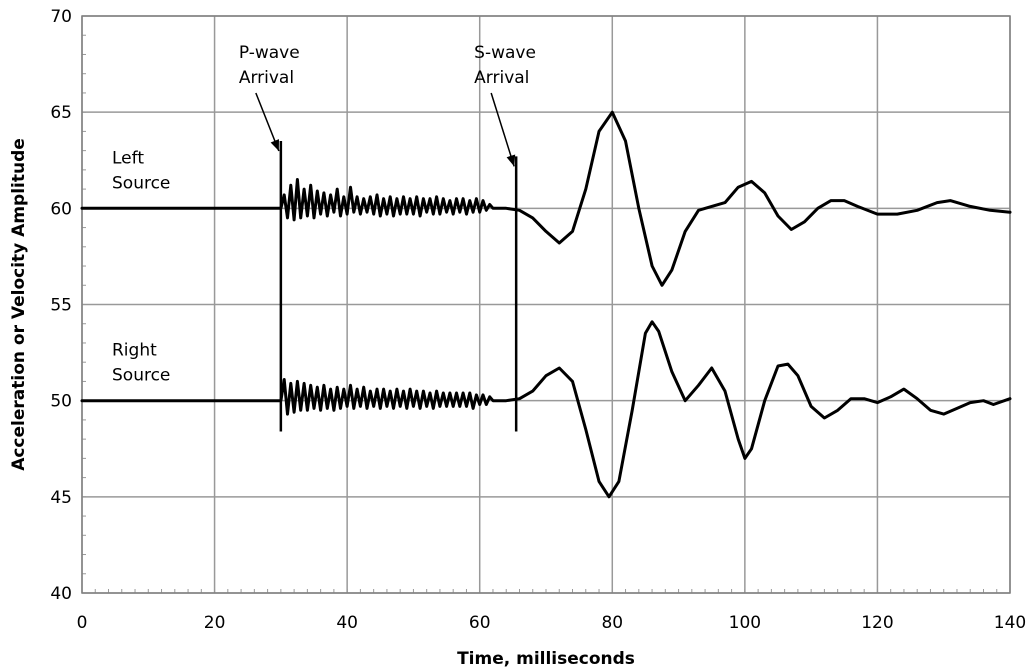 This screenshot has width=1031, height=670. What do you see at coordinates (398, 286) in the screenshot?
I see `annotation-markers` at bounding box center [398, 286].